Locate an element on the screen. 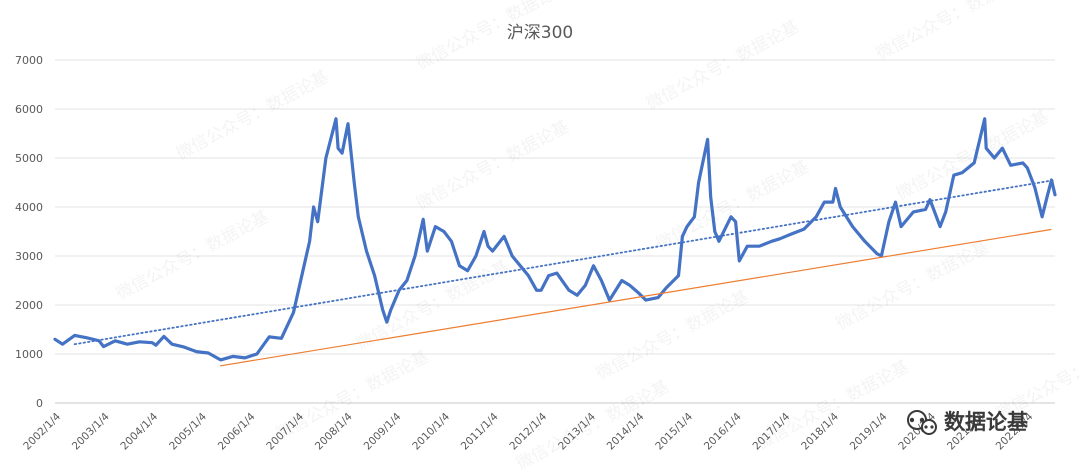  x-tick-label: 2019/1/4 is located at coordinates (869, 431).